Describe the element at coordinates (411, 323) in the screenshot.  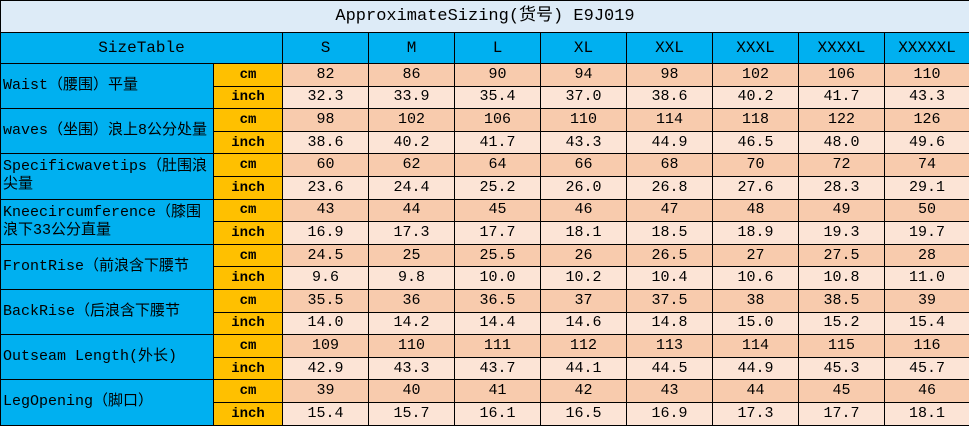
I see `size-value: 14.2` at that location.